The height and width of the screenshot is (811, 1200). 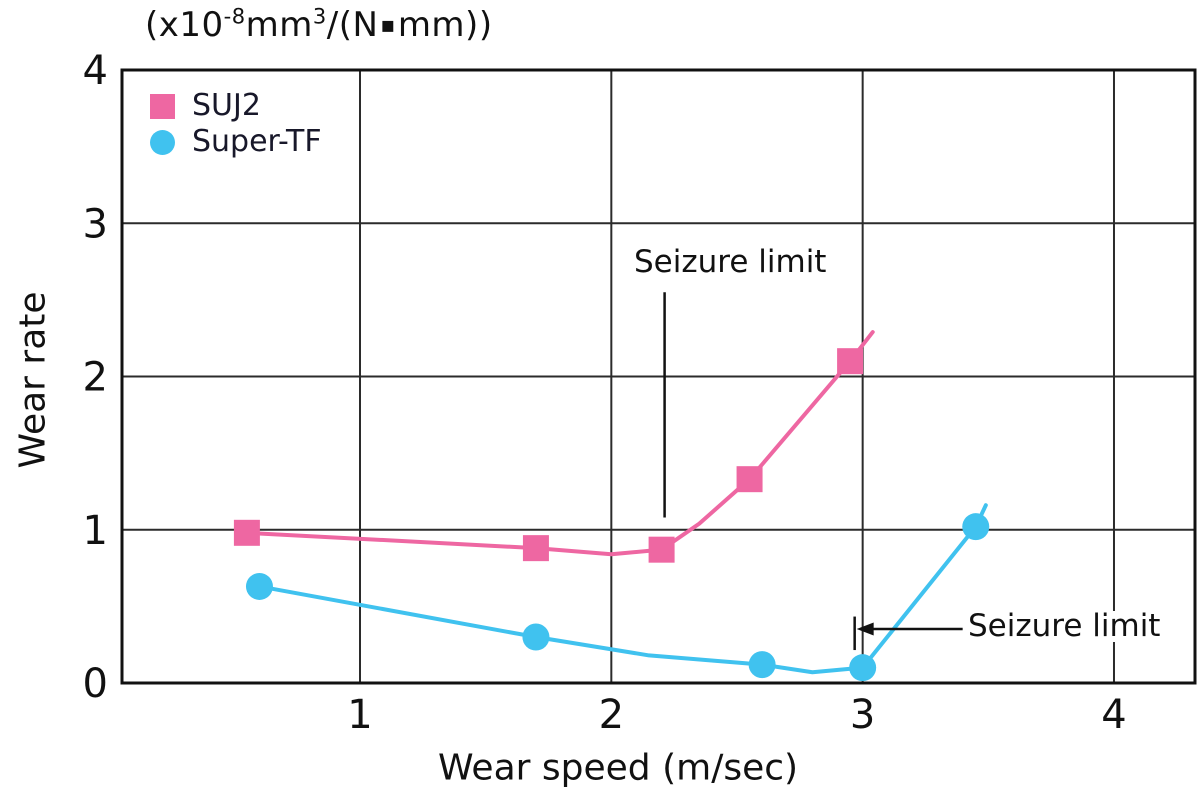 What do you see at coordinates (95, 71) in the screenshot?
I see `y-tick-label-4: 4` at bounding box center [95, 71].